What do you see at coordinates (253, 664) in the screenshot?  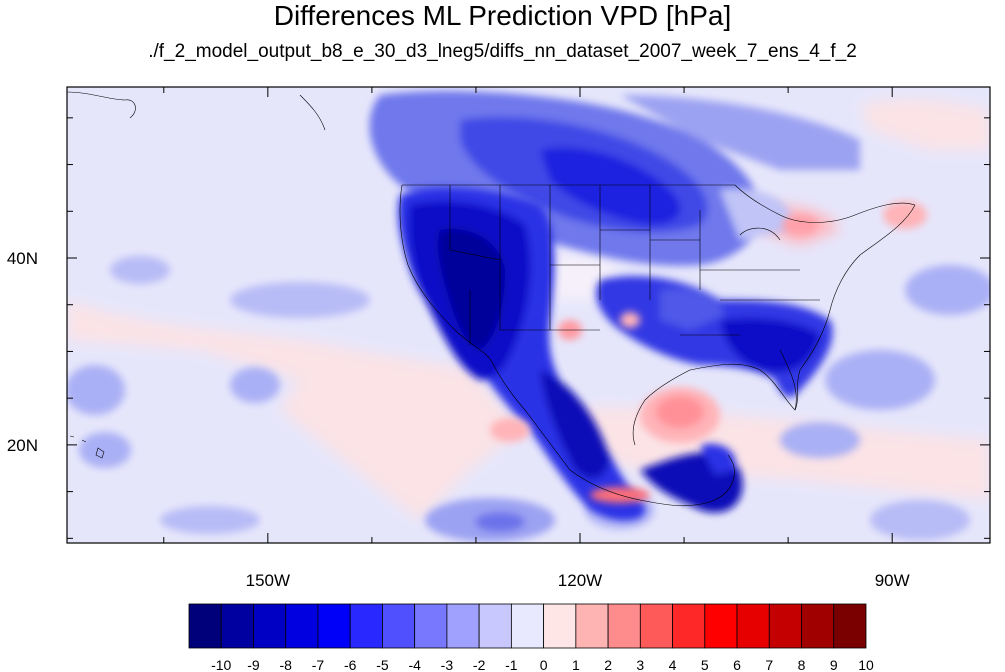 I see `colorbar-label: -9` at bounding box center [253, 664].